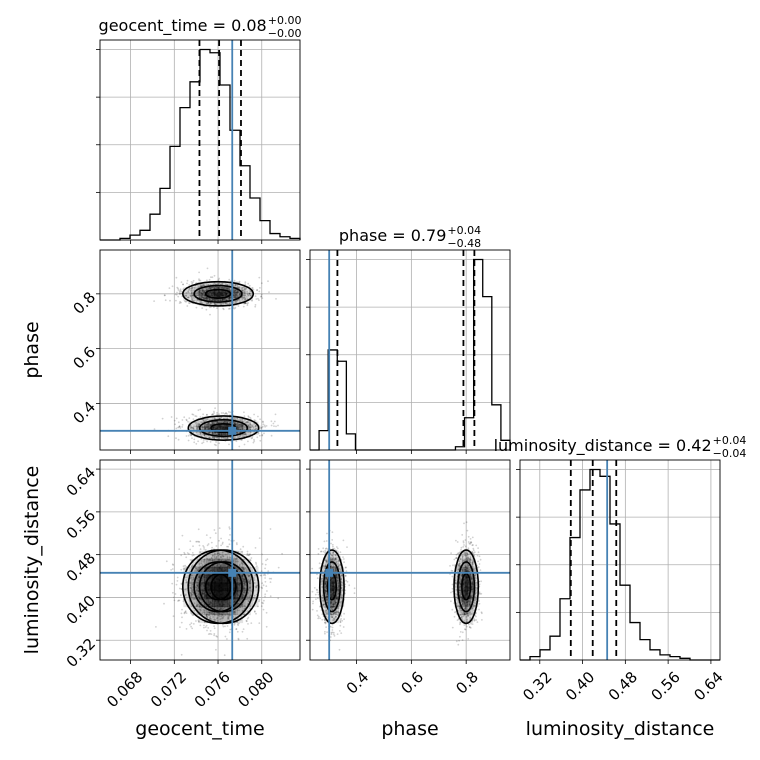 Image resolution: width=760 pixels, height=760 pixels. Describe the element at coordinates (409, 729) in the screenshot. I see `x-axis-label-phase: phase` at that location.